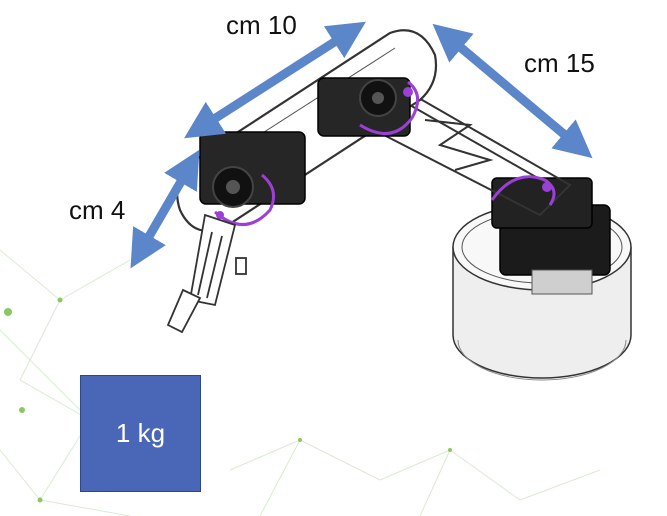 The image size is (667, 516). I want to click on base-joint-highlight, so click(523, 190).